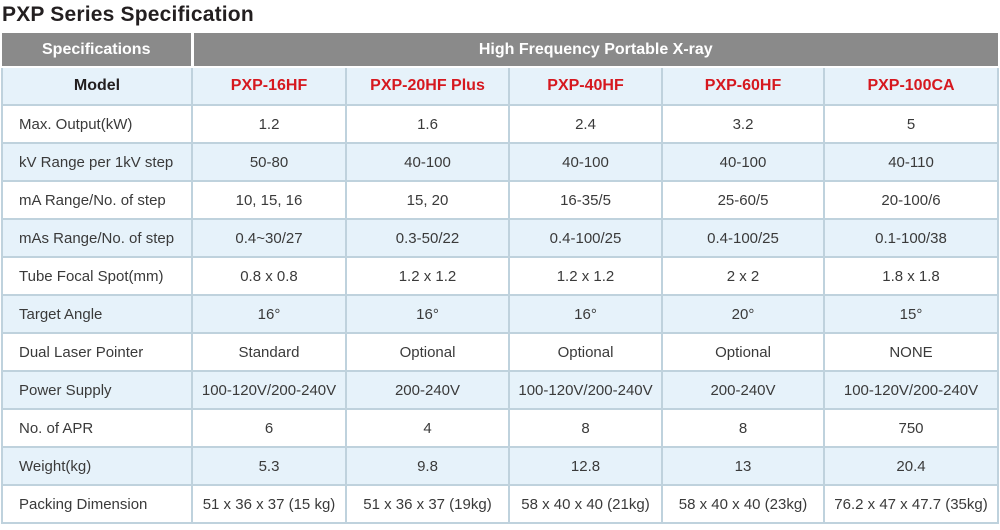 The image size is (1000, 530). Describe the element at coordinates (743, 276) in the screenshot. I see `spec-value-cell: 2 x 2` at that location.